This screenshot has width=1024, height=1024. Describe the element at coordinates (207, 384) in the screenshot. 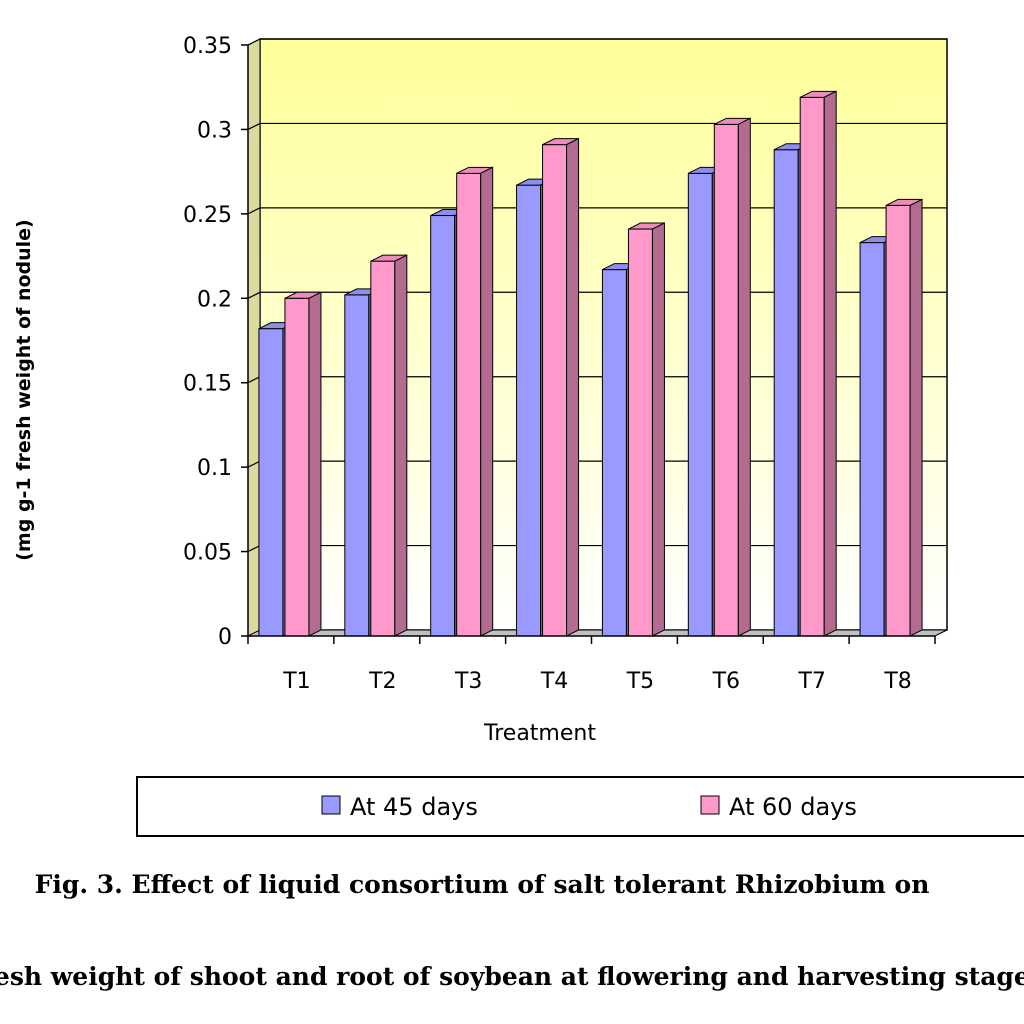

I see `y-tick-label: 0.15` at that location.